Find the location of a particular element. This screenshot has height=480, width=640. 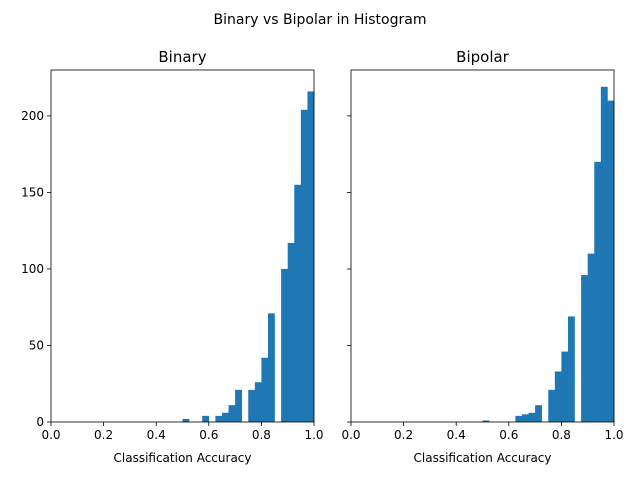

bipolar-x-tick-label: 0.4 is located at coordinates (456, 435).